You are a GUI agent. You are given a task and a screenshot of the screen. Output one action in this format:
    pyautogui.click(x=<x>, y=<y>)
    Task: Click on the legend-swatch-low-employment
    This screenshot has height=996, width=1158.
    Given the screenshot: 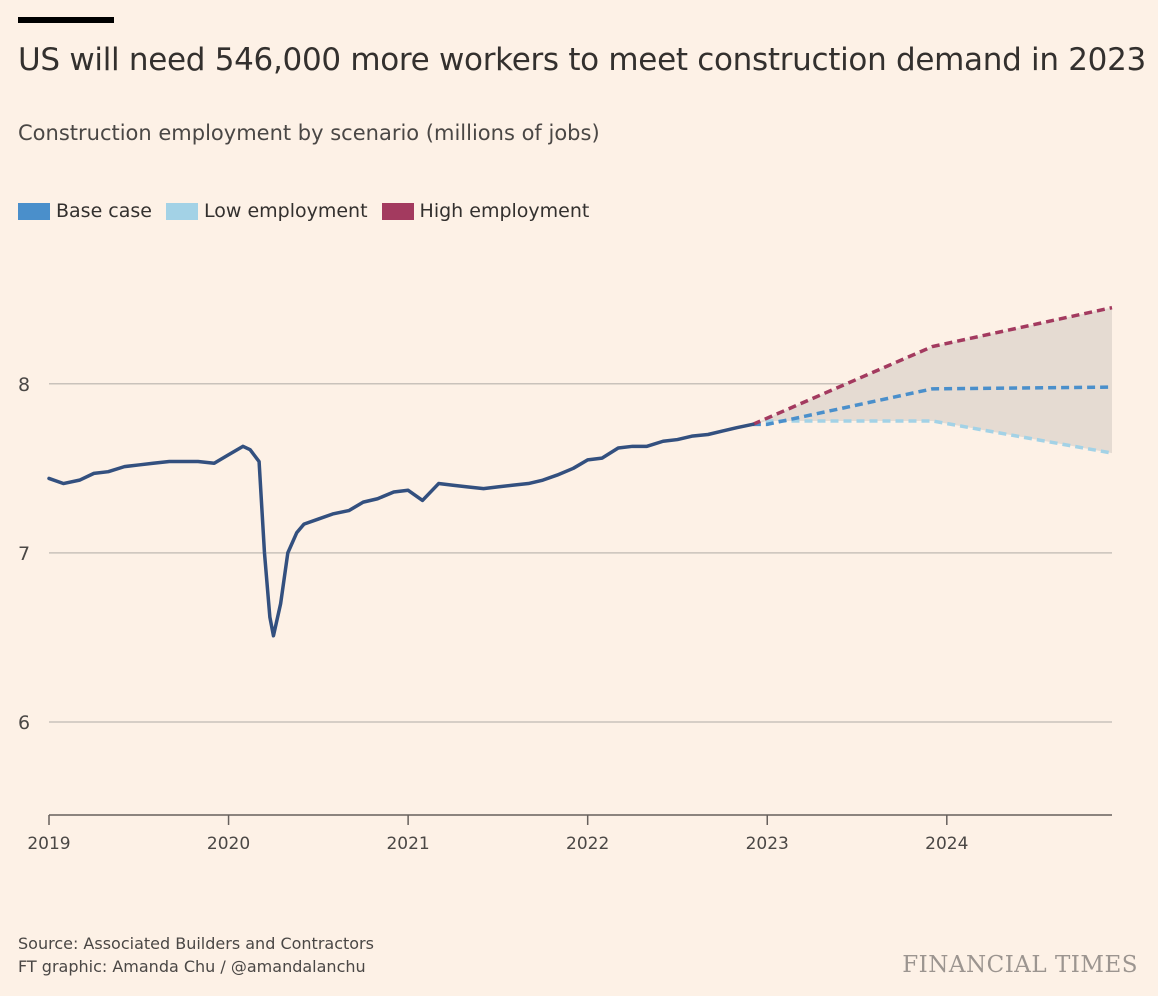 What is the action you would take?
    pyautogui.click(x=181, y=211)
    